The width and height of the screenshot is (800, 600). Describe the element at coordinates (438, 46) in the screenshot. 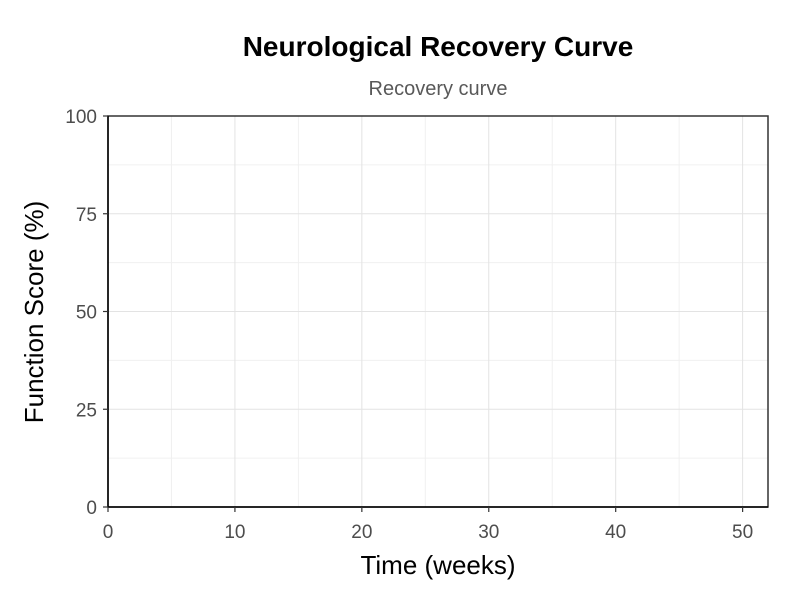

I see `chart-title: Neurological Recovery Curve` at that location.